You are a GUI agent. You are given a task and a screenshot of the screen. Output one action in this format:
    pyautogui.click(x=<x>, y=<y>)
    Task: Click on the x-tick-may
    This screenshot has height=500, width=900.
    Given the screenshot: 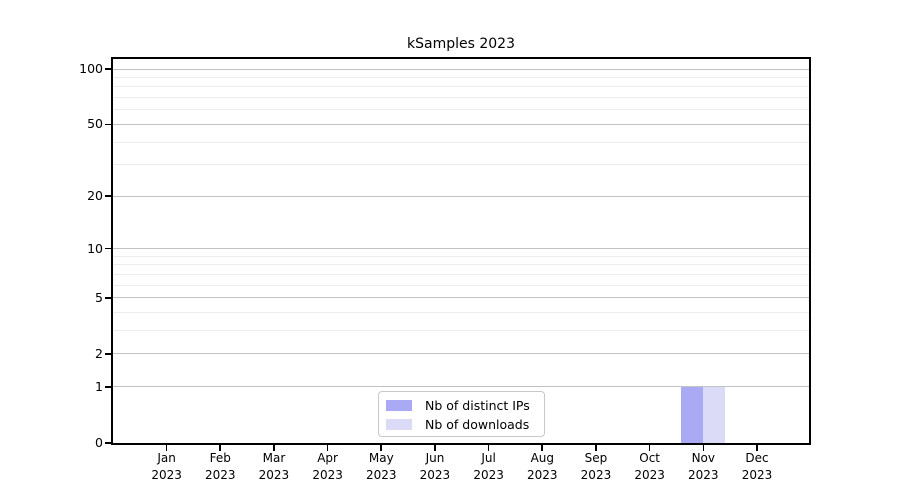 What is the action you would take?
    pyautogui.click(x=381, y=448)
    